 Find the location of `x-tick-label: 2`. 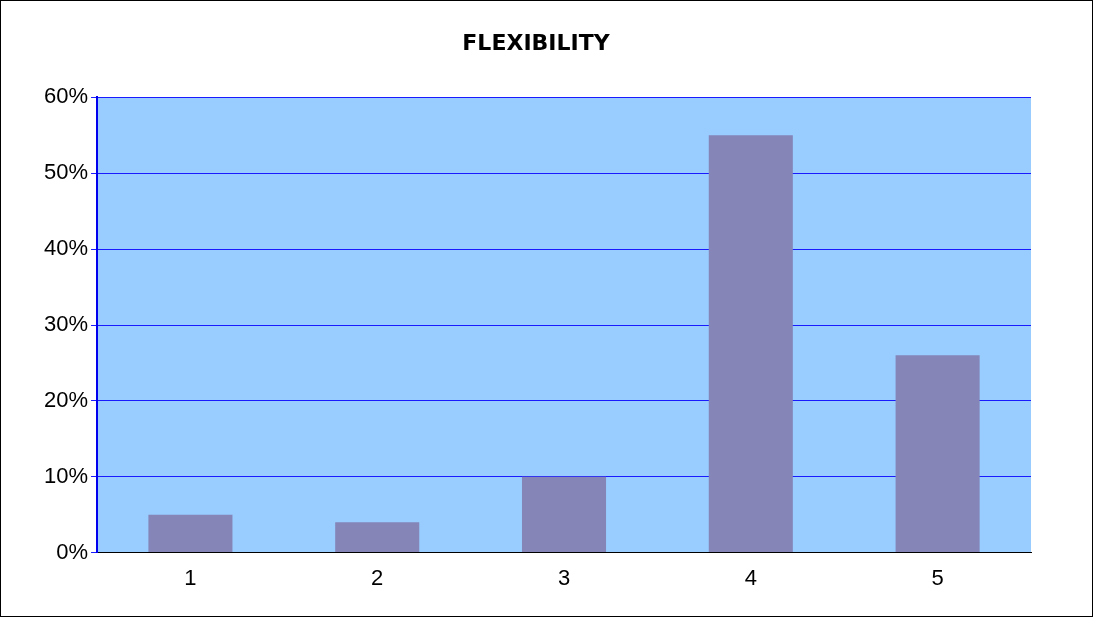

x-tick-label: 2 is located at coordinates (377, 577).